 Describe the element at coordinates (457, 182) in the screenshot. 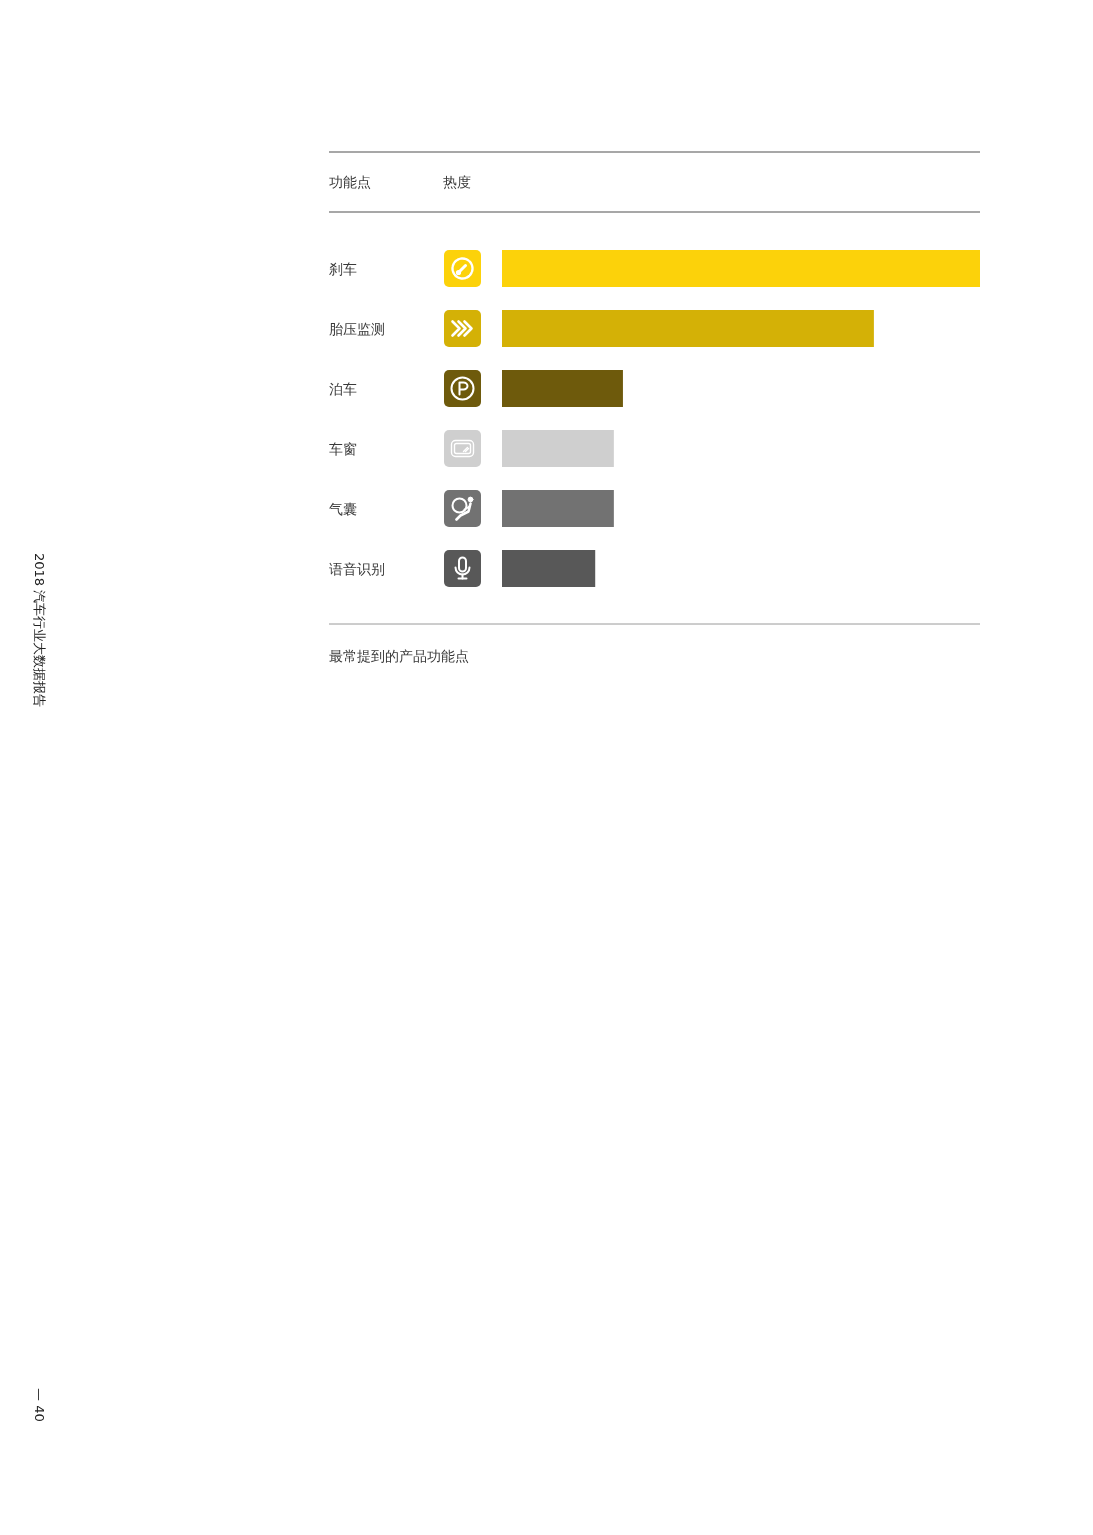

I see `x-axis-title: 热度` at that location.